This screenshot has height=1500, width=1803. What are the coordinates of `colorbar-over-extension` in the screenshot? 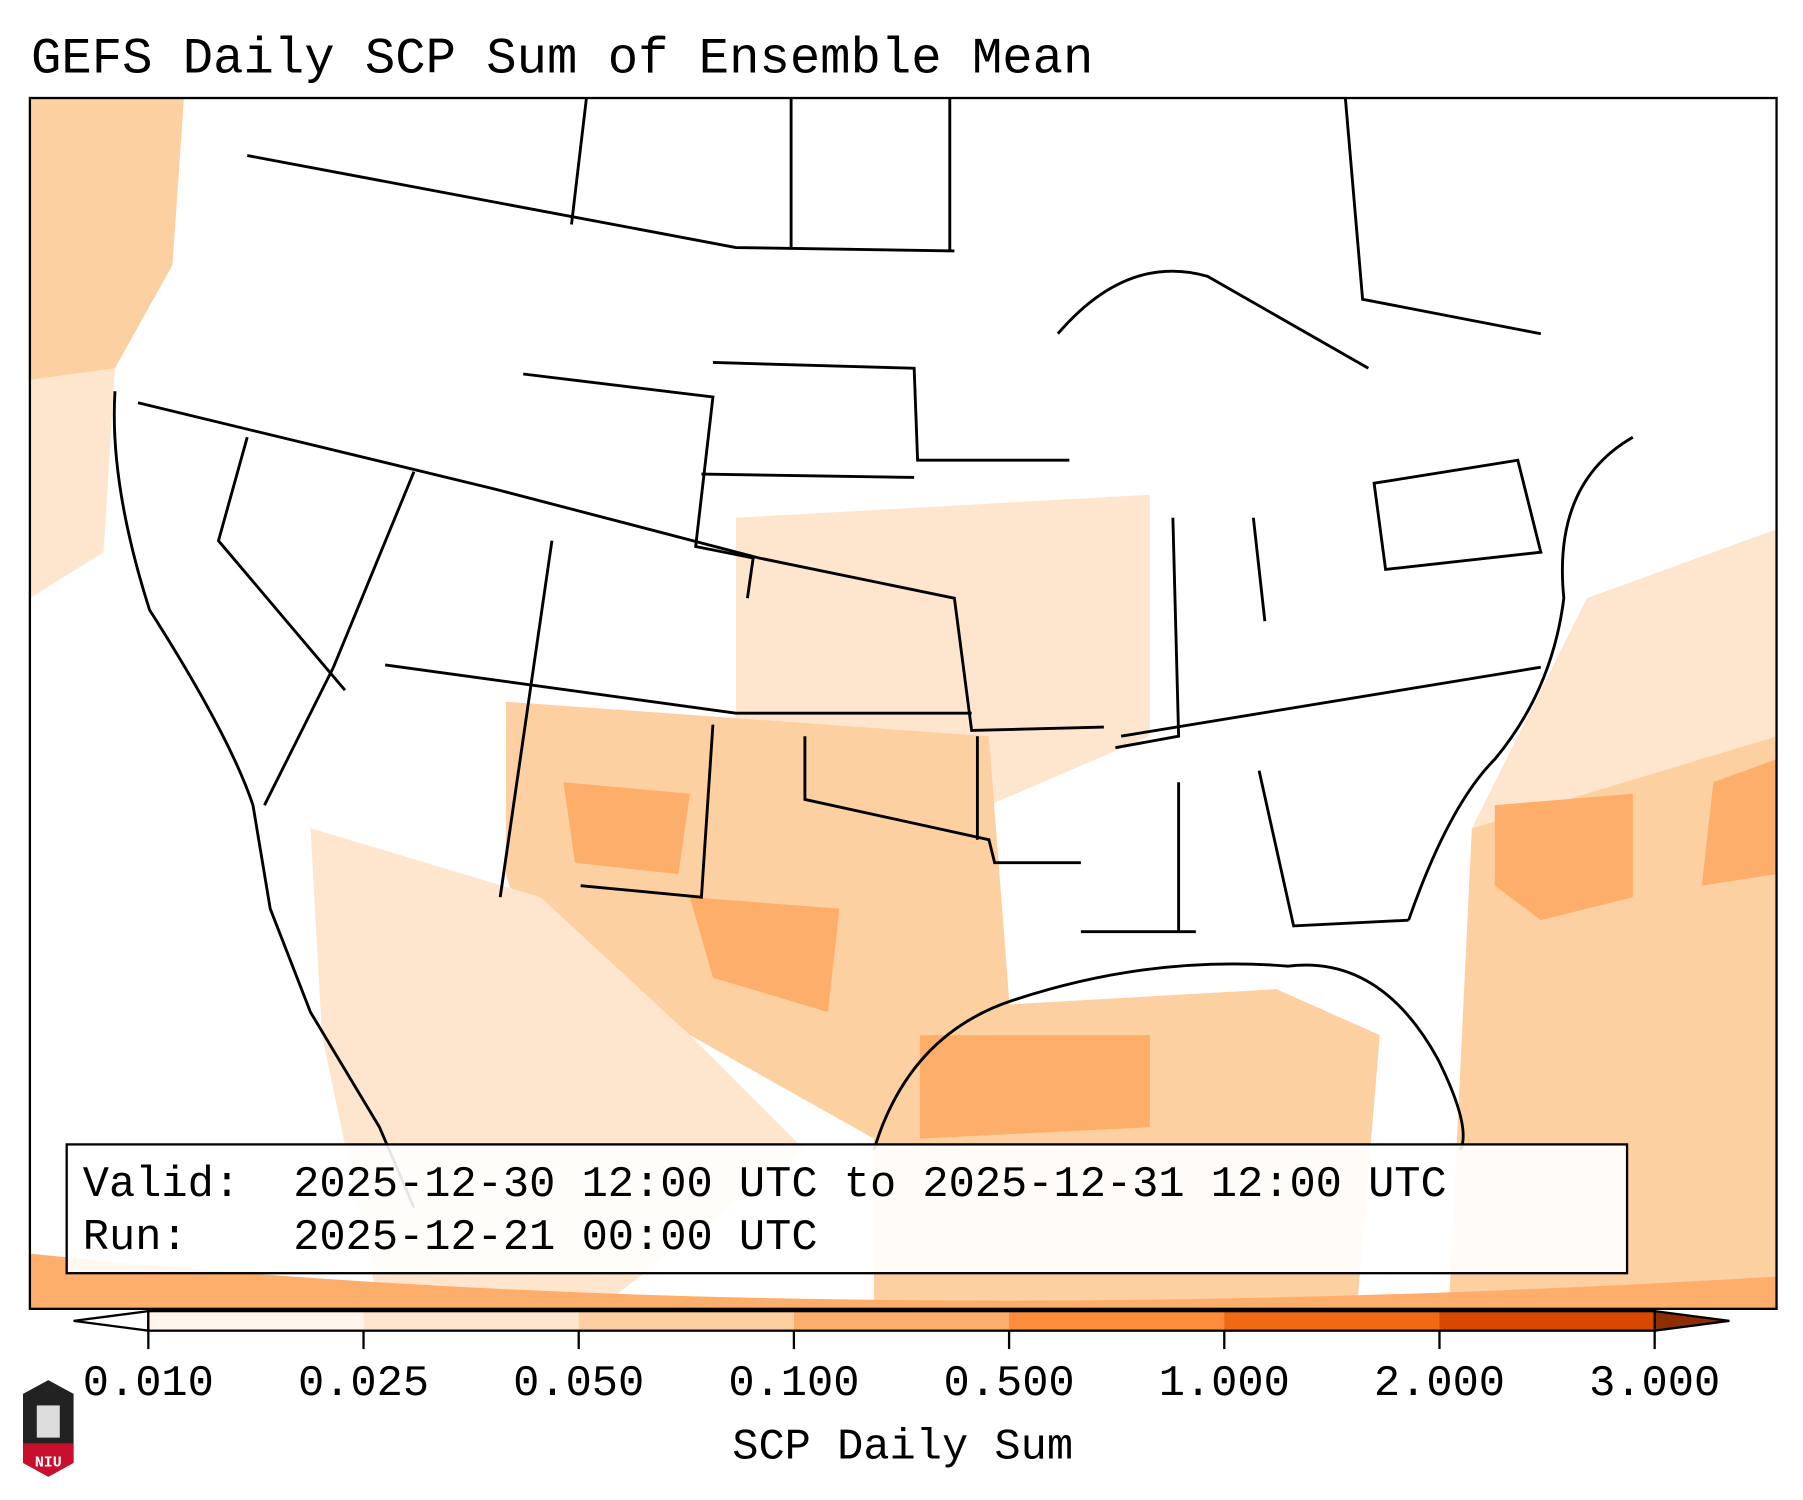 It's located at (1691, 1320).